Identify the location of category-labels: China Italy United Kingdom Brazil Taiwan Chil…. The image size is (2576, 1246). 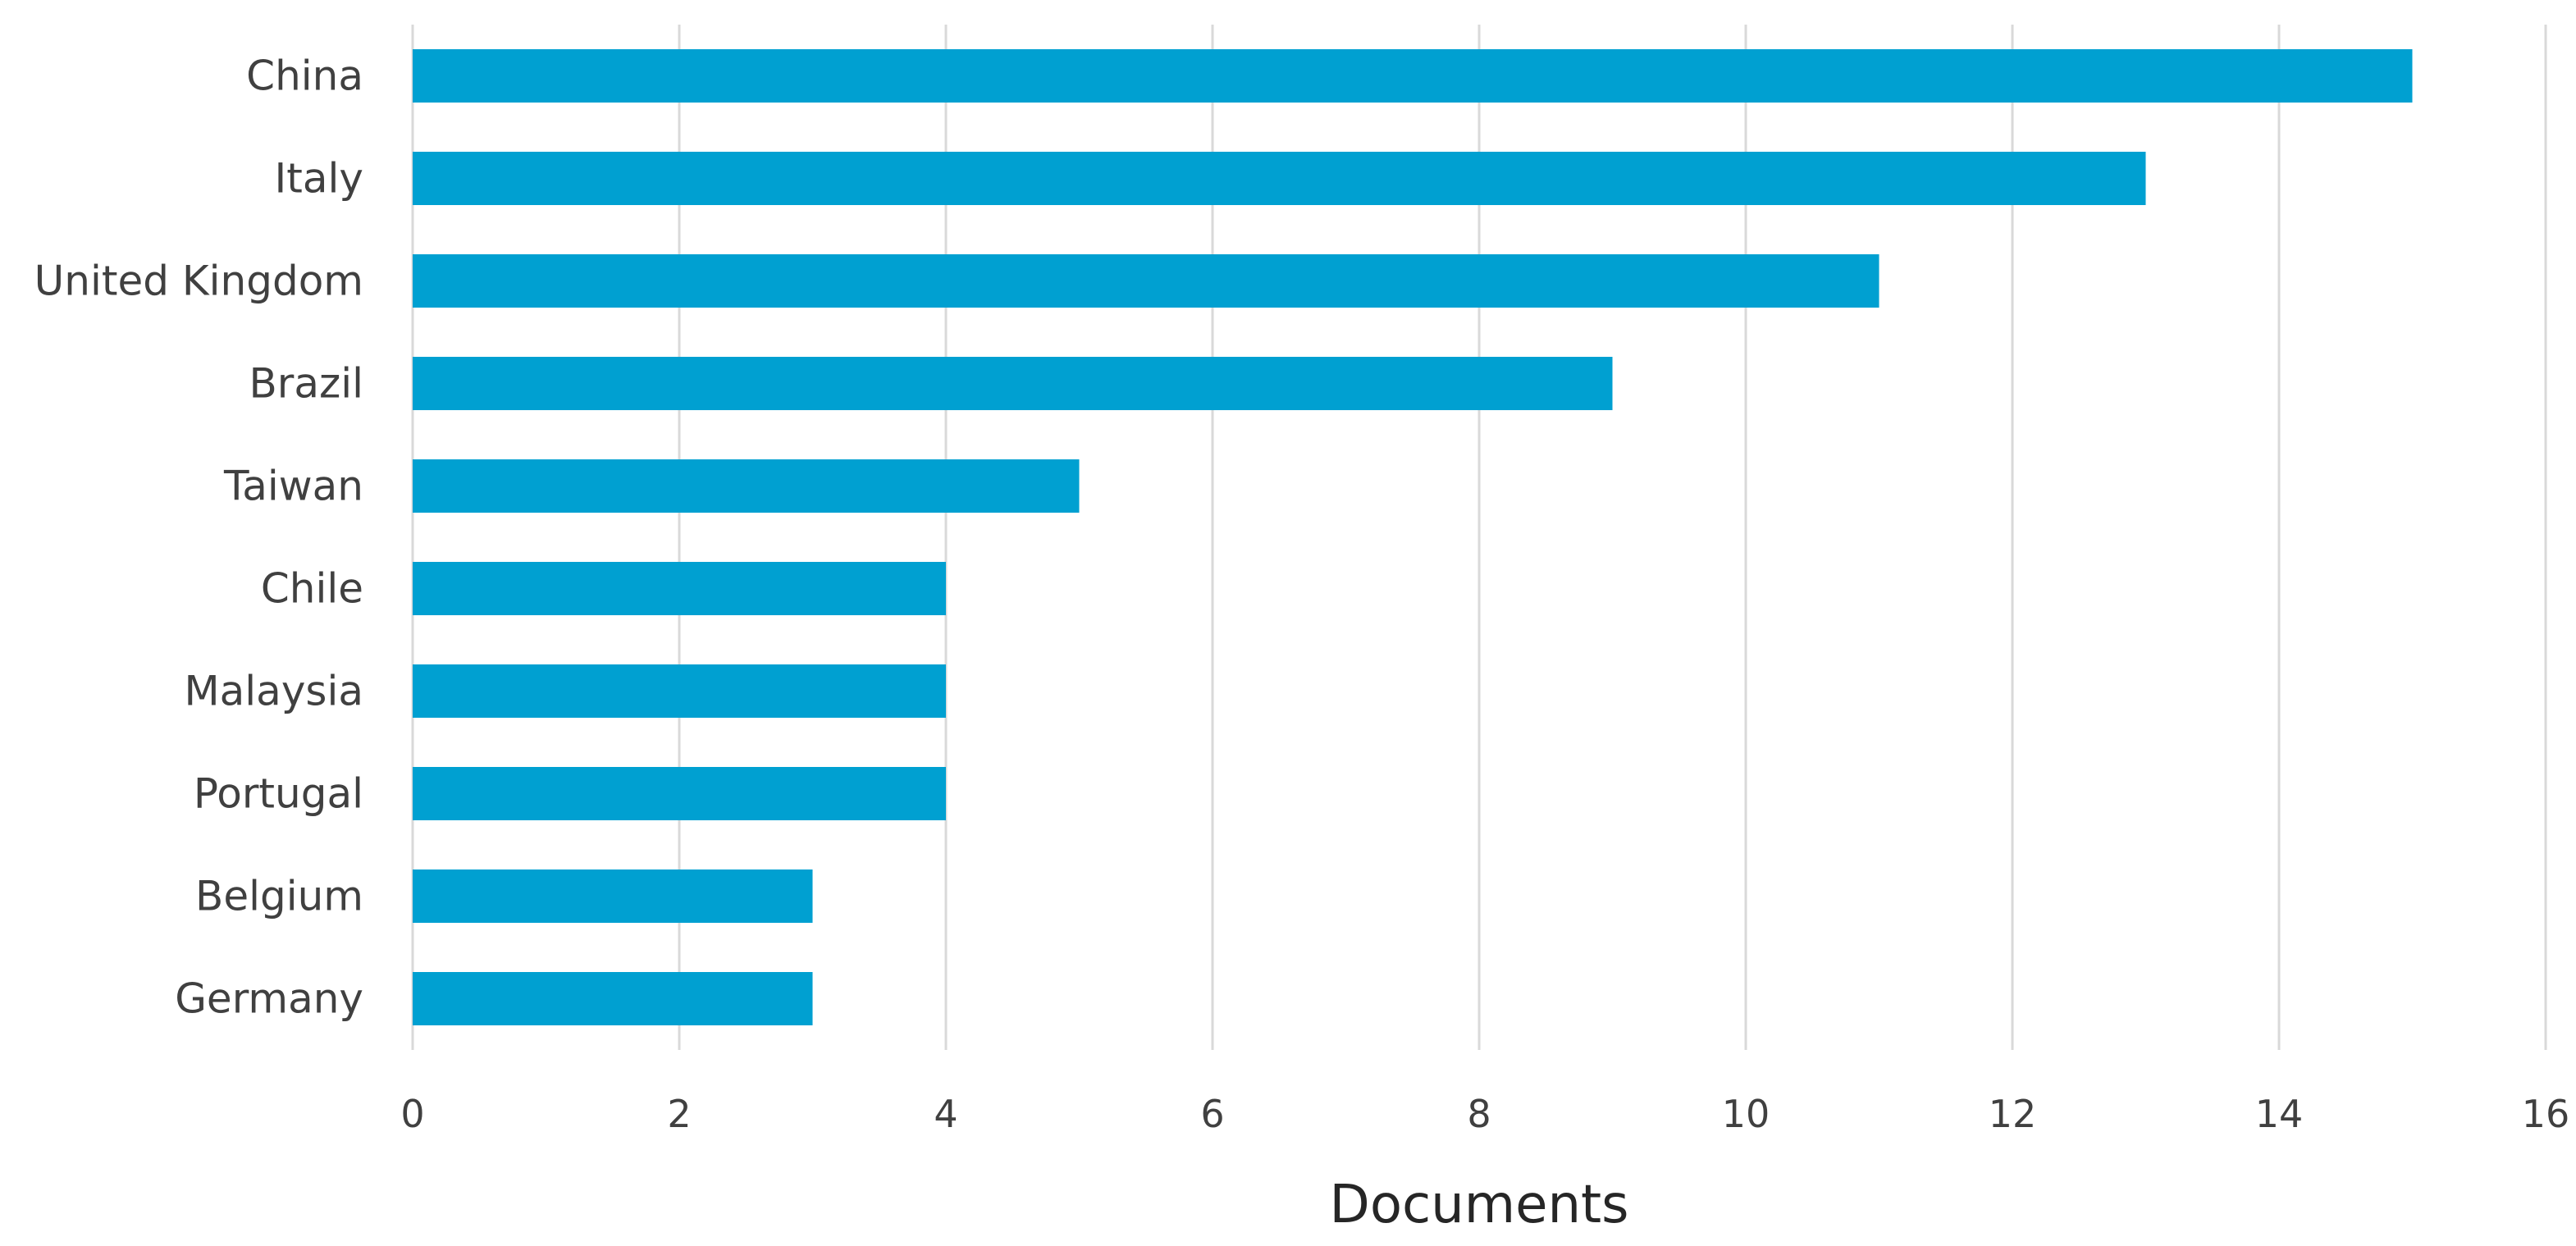
(198, 537).